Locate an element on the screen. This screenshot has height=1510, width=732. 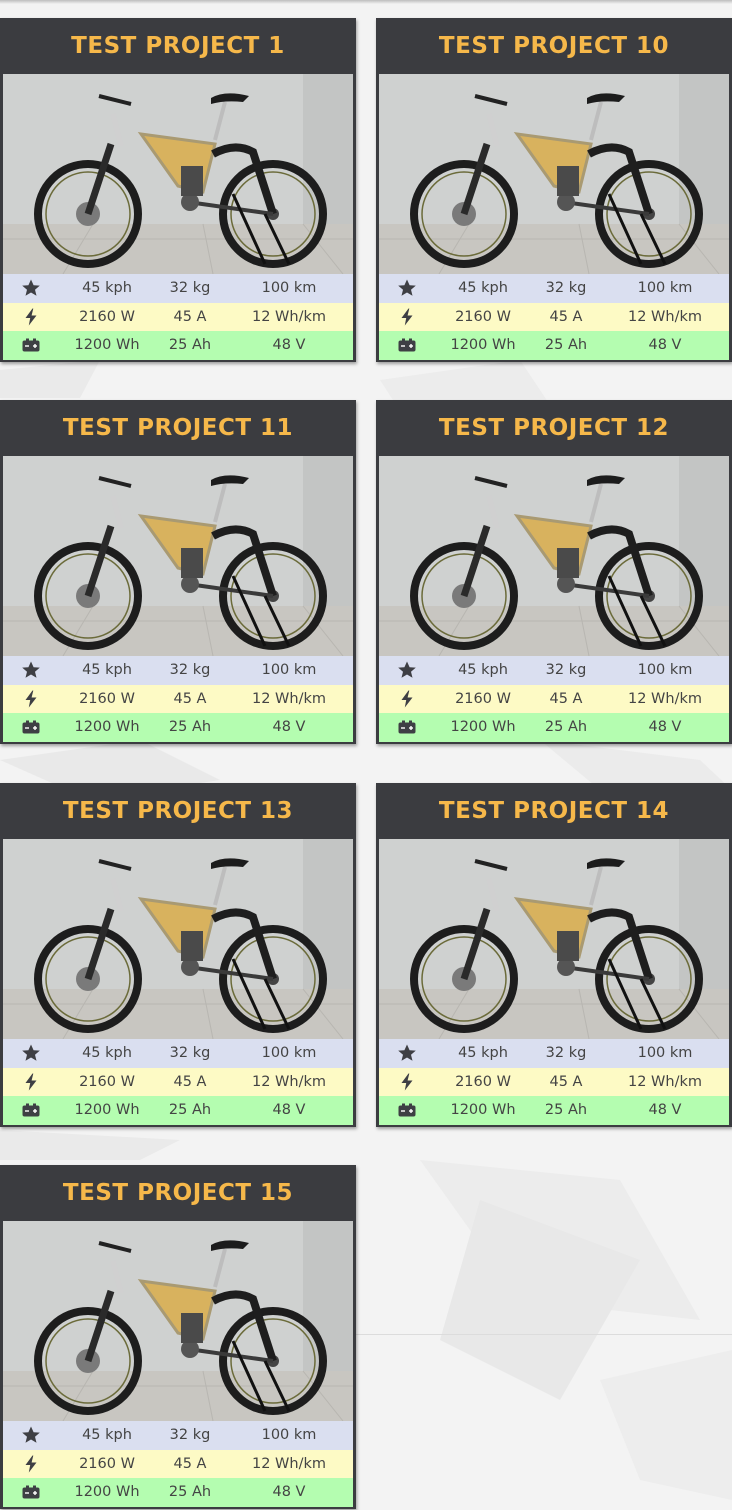
project-title: TEST PROJECT 11 is located at coordinates (178, 428).